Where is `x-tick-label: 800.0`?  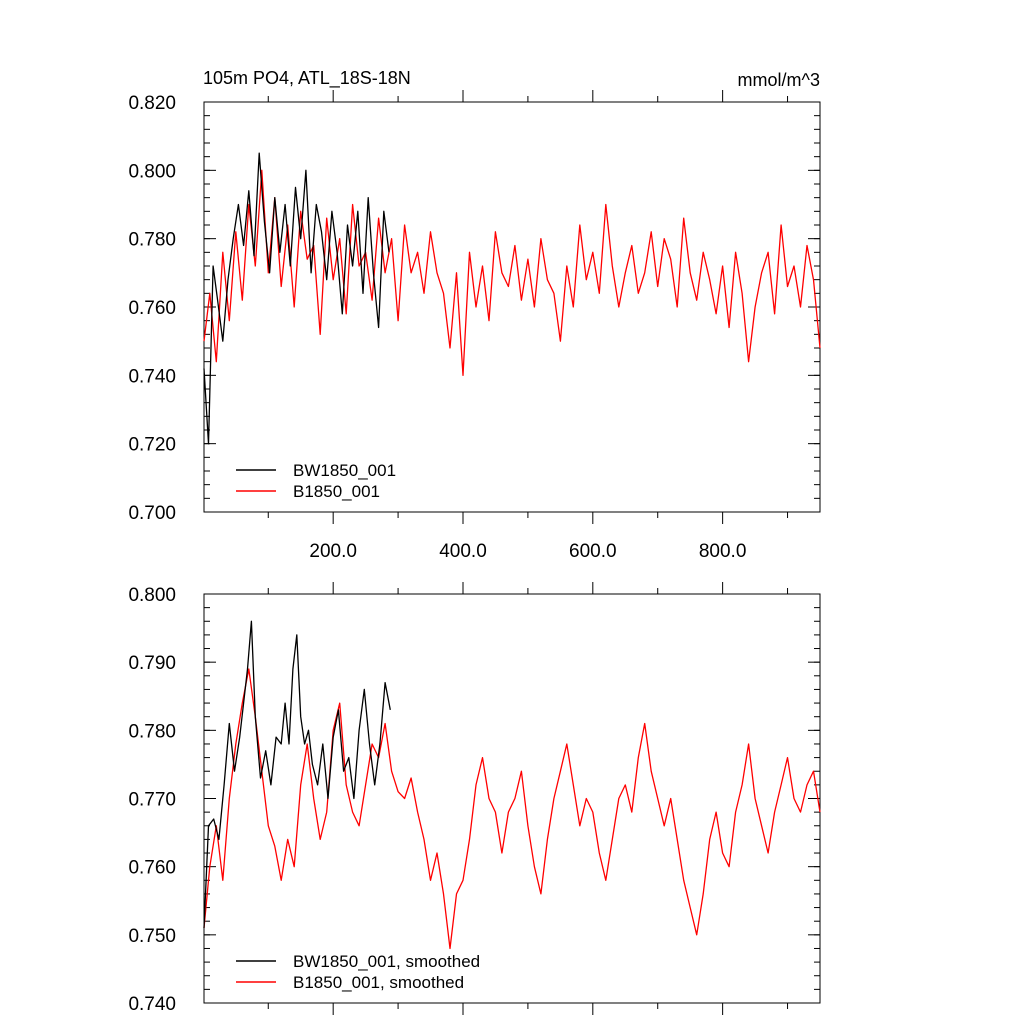 x-tick-label: 800.0 is located at coordinates (723, 551).